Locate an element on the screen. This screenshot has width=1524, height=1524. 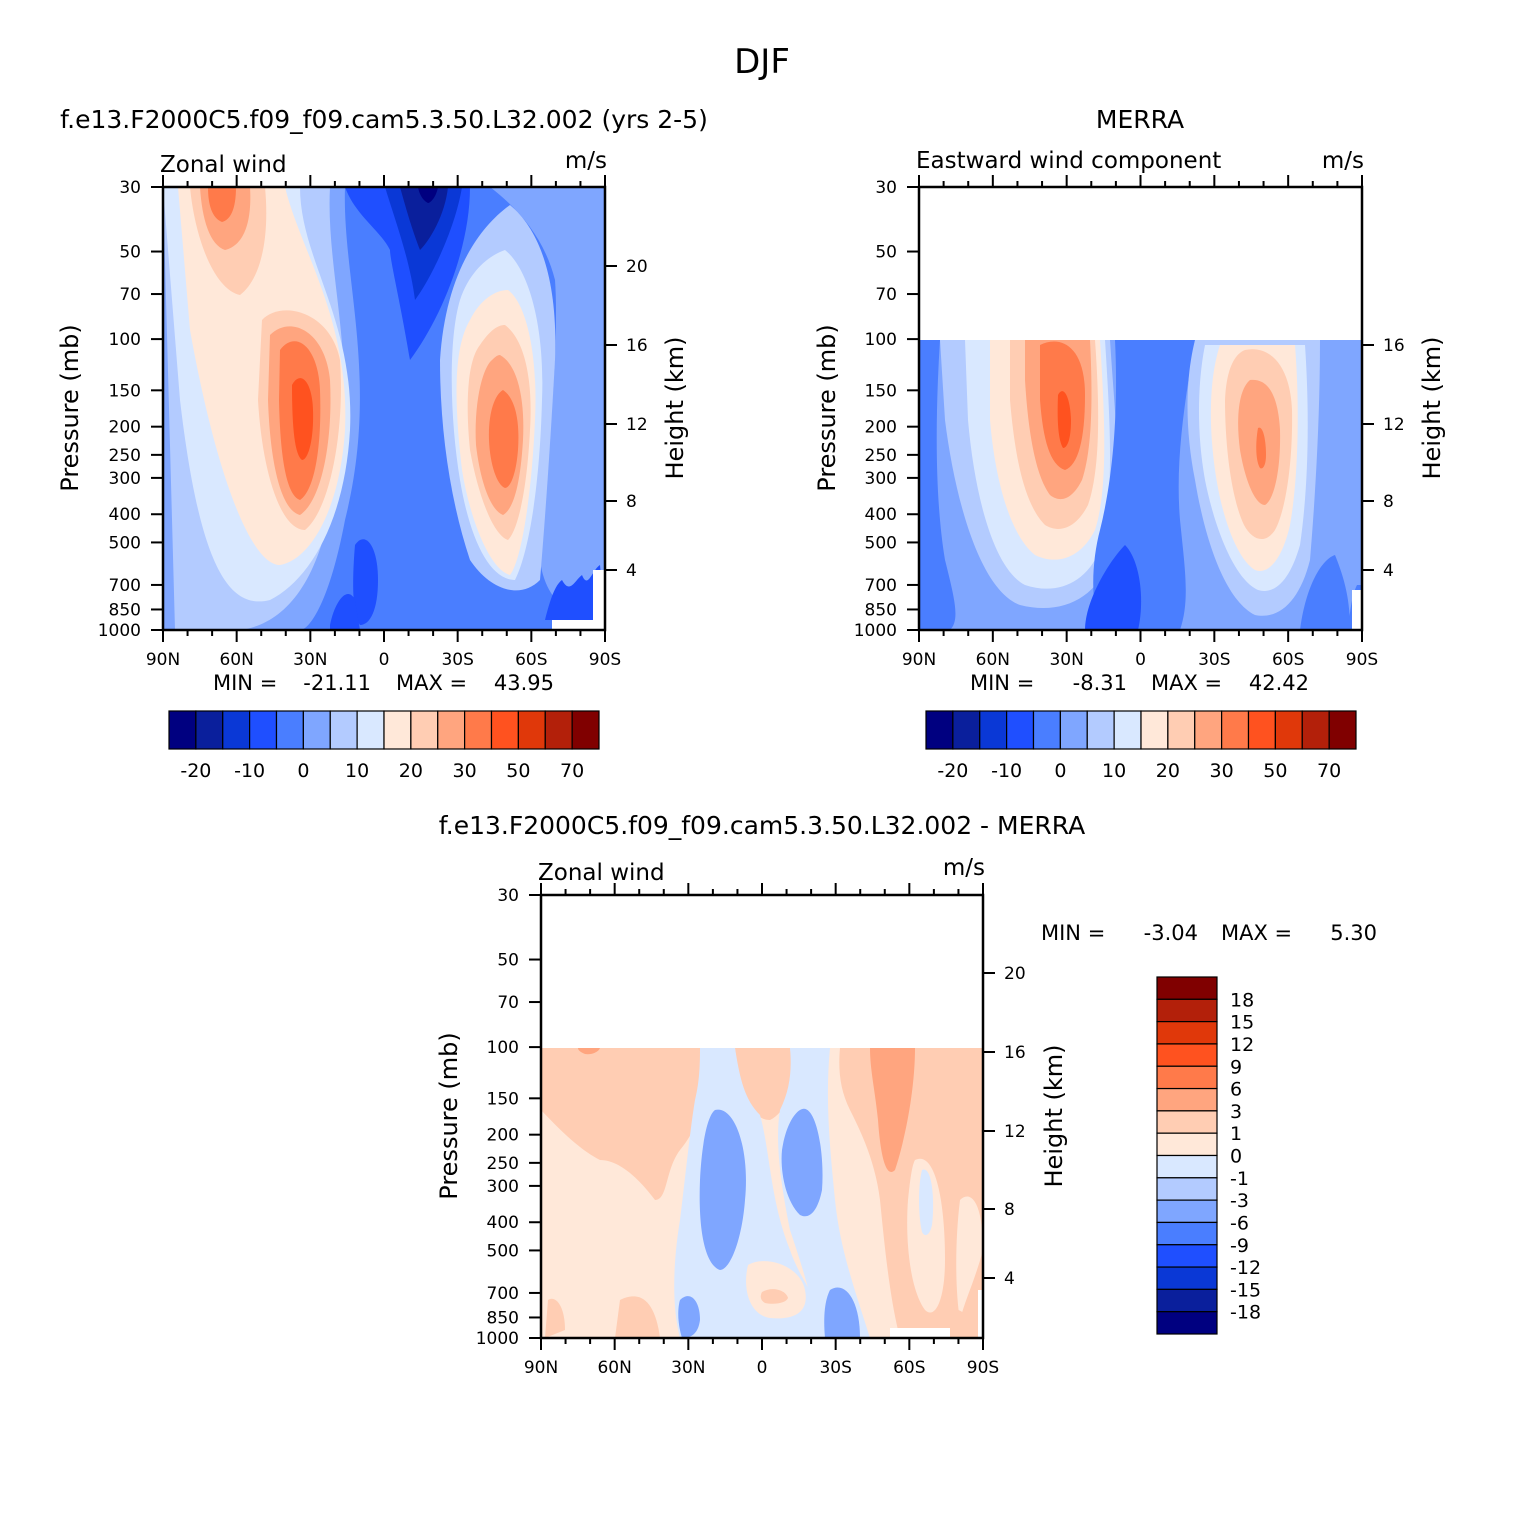
colorbar-label: 50 is located at coordinates (518, 771).